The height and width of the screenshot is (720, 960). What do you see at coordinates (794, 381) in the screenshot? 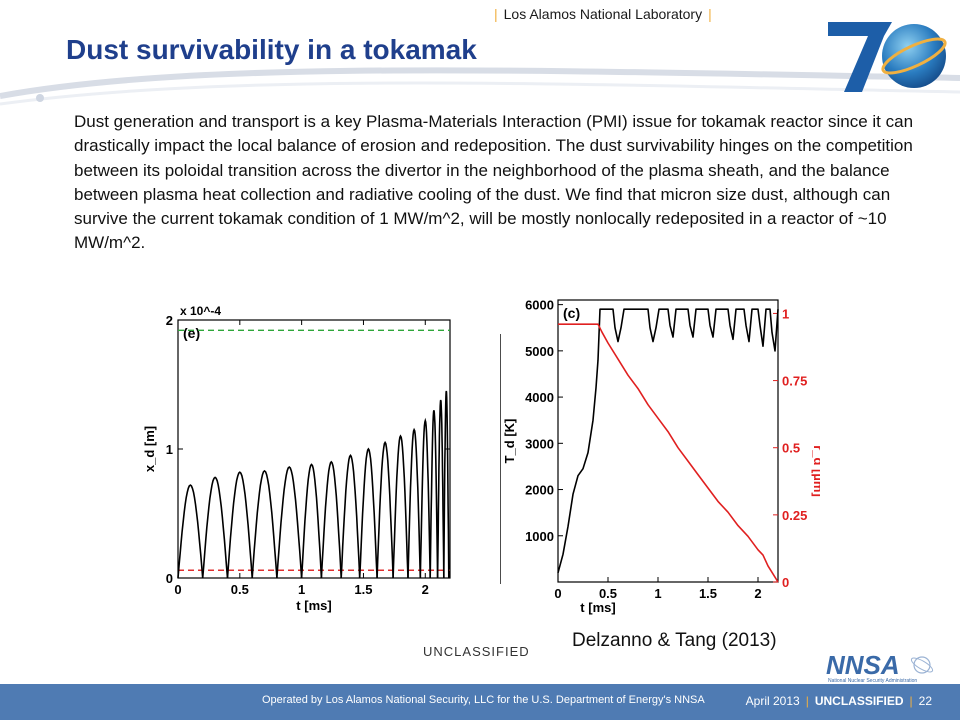
I see `y-right-tick-label: 0.75` at bounding box center [794, 381].